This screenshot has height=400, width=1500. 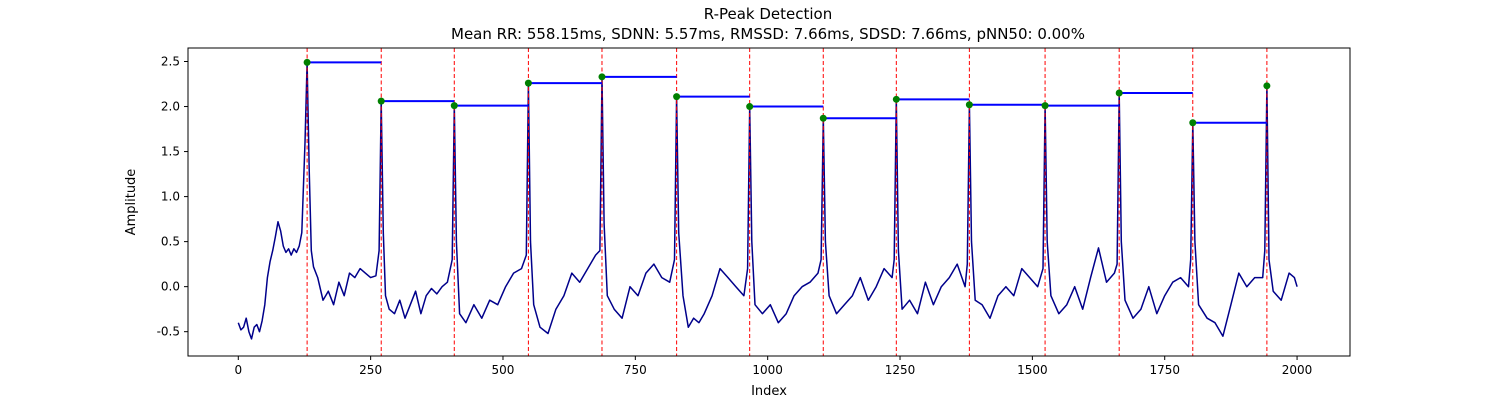 What do you see at coordinates (168, 332) in the screenshot?
I see `y-tick-label: -0.5` at bounding box center [168, 332].